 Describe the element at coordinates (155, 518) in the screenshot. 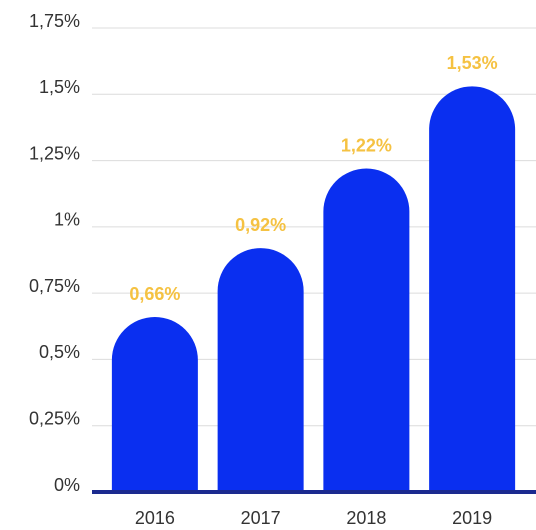

I see `x-tick-label: 2016` at that location.